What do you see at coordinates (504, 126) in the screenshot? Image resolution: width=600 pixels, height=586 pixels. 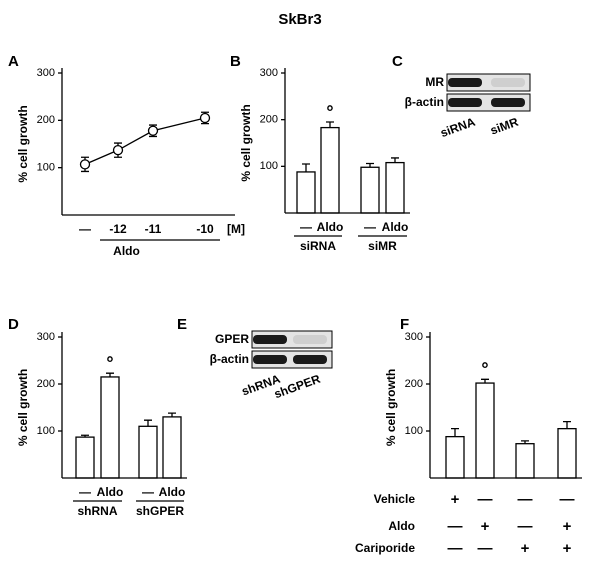 I see `blot-lane-label: siMR` at bounding box center [504, 126].